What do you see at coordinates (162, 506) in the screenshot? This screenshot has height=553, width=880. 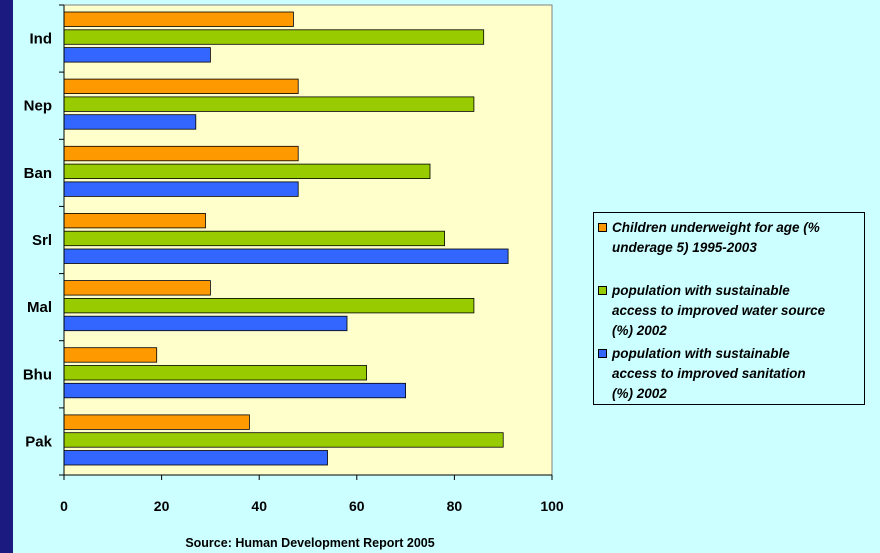 I see `x-tick-label-20: 20` at bounding box center [162, 506].